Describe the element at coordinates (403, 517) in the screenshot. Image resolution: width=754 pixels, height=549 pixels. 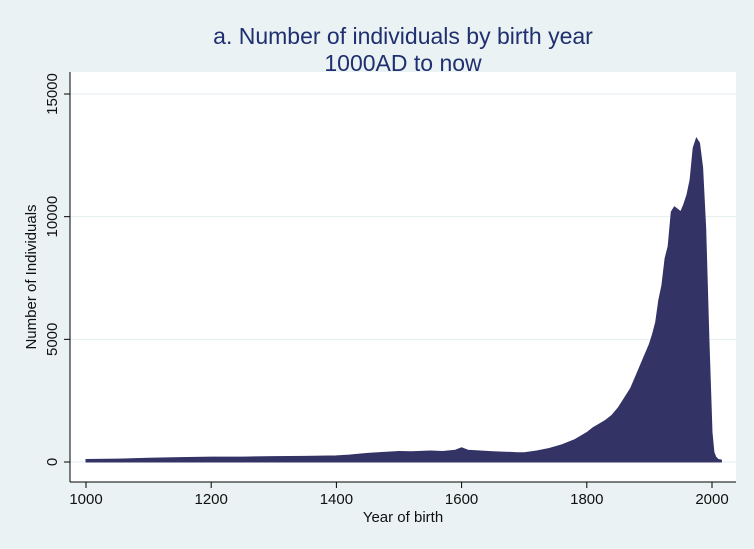
I see `x-axis-label: Year of birth` at that location.